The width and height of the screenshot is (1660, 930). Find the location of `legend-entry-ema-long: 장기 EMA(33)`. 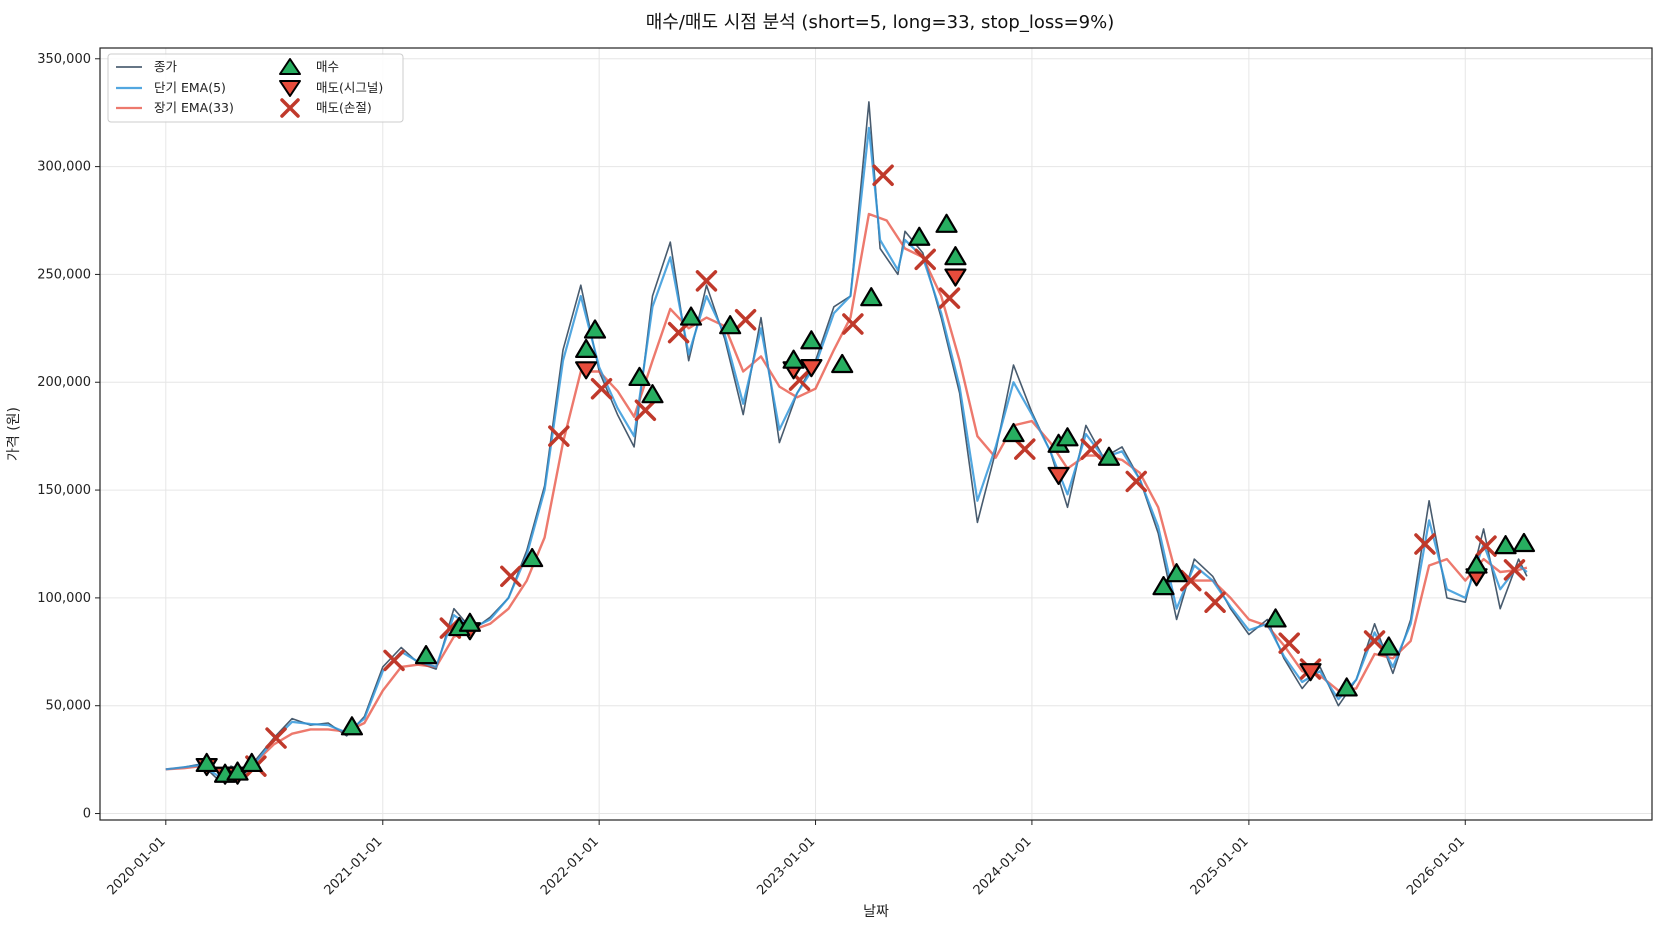

legend-entry-ema-long: 장기 EMA(33) is located at coordinates (175, 107).